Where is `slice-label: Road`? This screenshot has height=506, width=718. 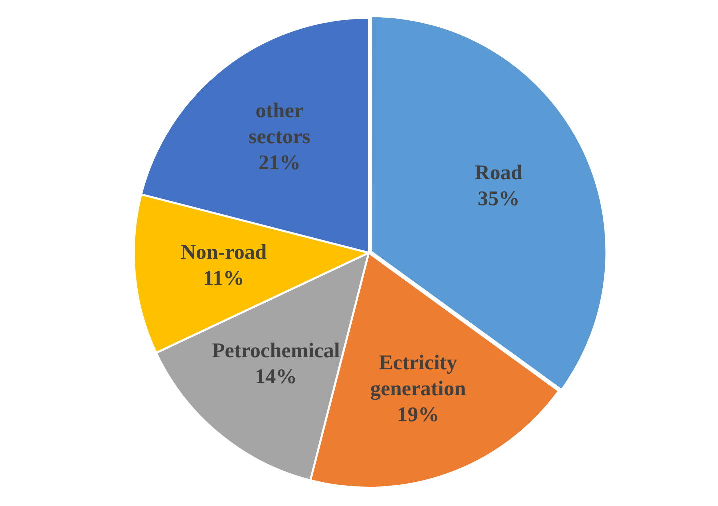
slice-label: Road is located at coordinates (499, 172).